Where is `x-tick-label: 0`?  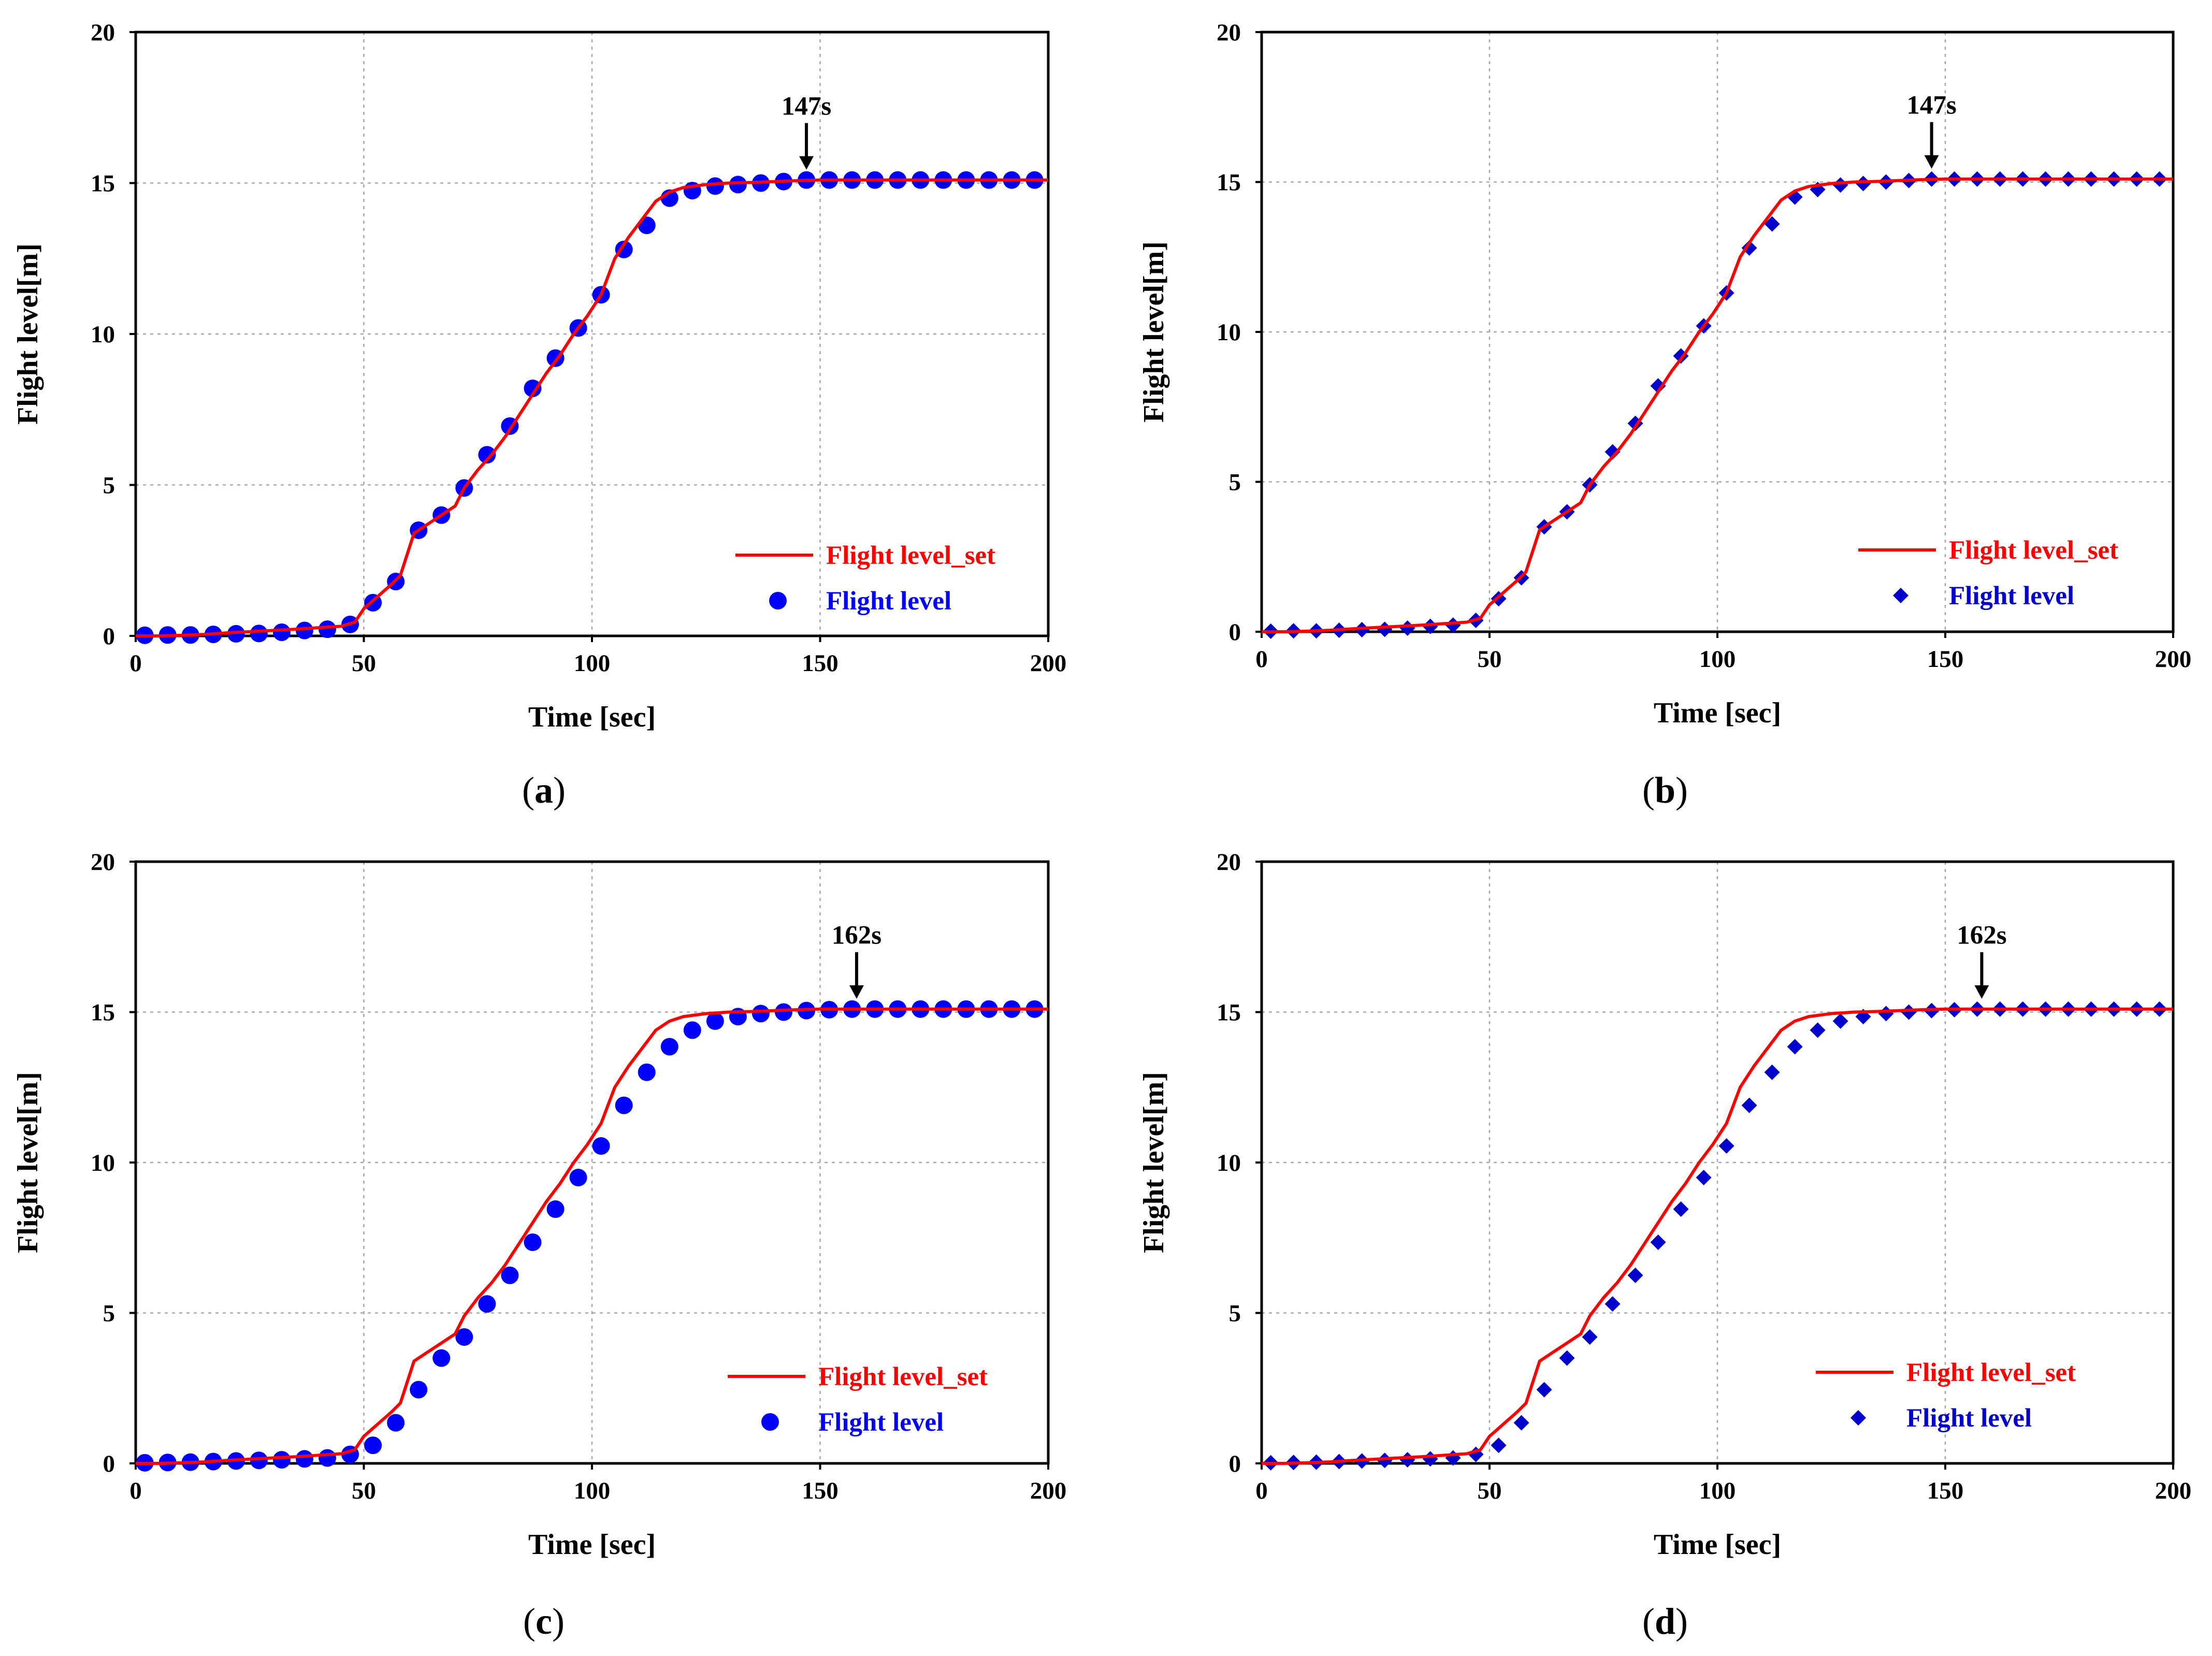
x-tick-label: 0 is located at coordinates (1261, 659).